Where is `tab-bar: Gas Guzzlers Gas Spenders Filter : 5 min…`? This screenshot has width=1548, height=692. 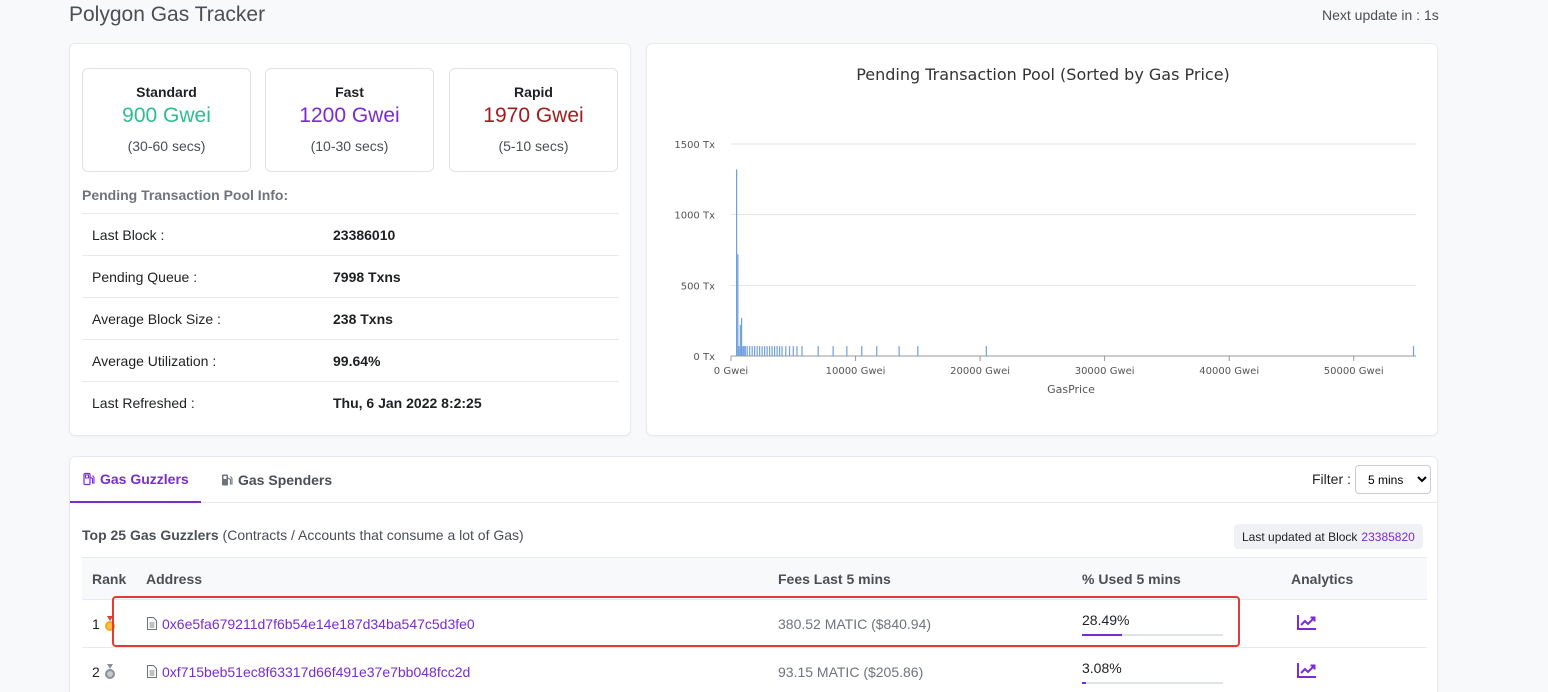
tab-bar: Gas Guzzlers Gas Spenders Filter : 5 min… is located at coordinates (753, 480).